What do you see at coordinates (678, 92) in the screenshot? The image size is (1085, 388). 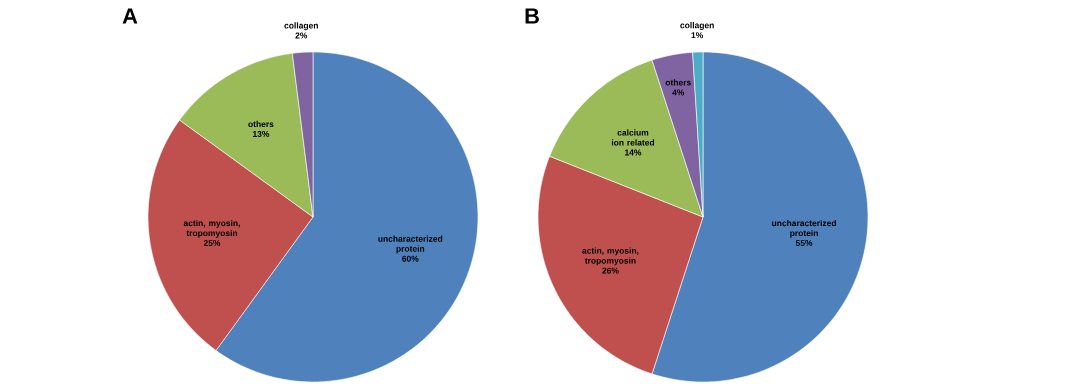 I see `data-label: 4%` at bounding box center [678, 92].